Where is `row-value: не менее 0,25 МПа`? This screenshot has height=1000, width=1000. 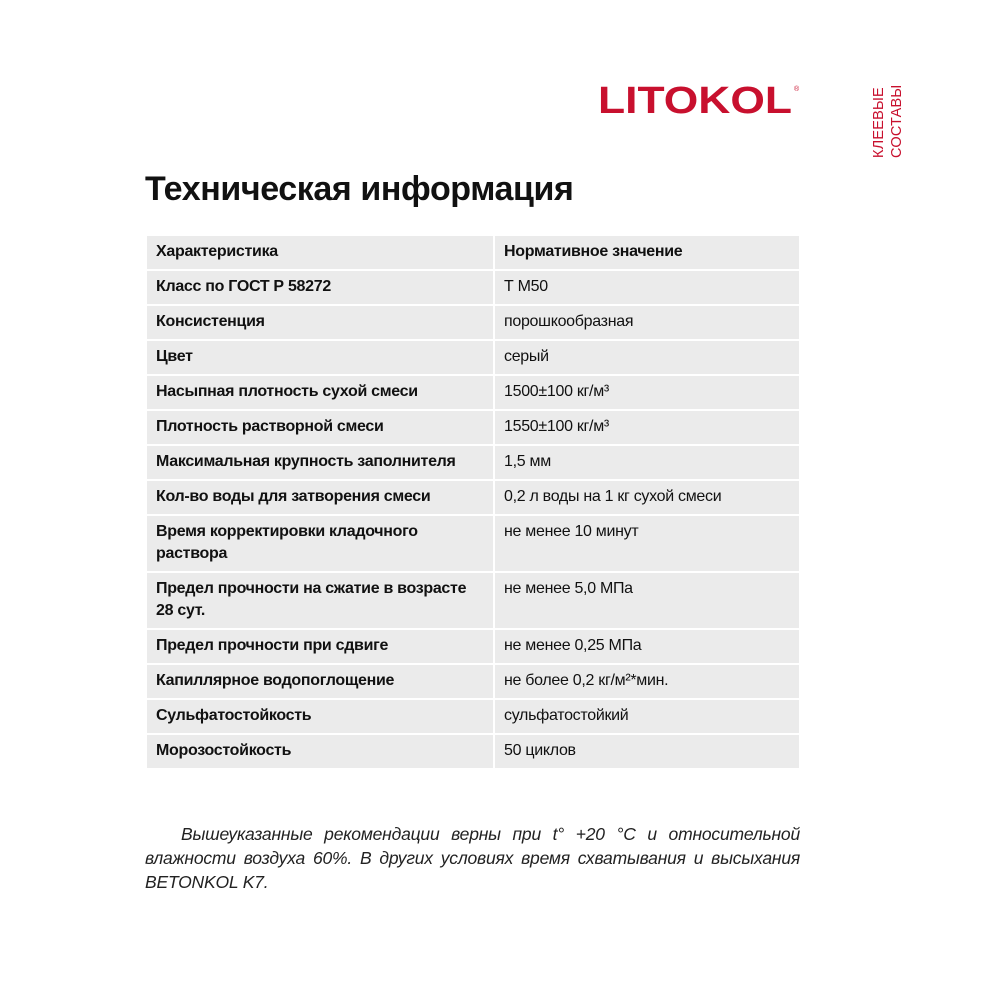
row-value: не менее 0,25 МПа is located at coordinates (647, 646).